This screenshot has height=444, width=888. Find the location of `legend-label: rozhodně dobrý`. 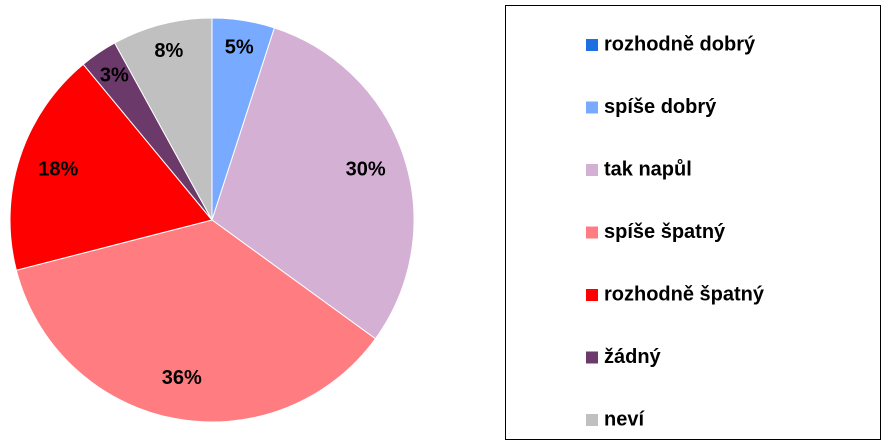

legend-label: rozhodně dobrý is located at coordinates (680, 44).